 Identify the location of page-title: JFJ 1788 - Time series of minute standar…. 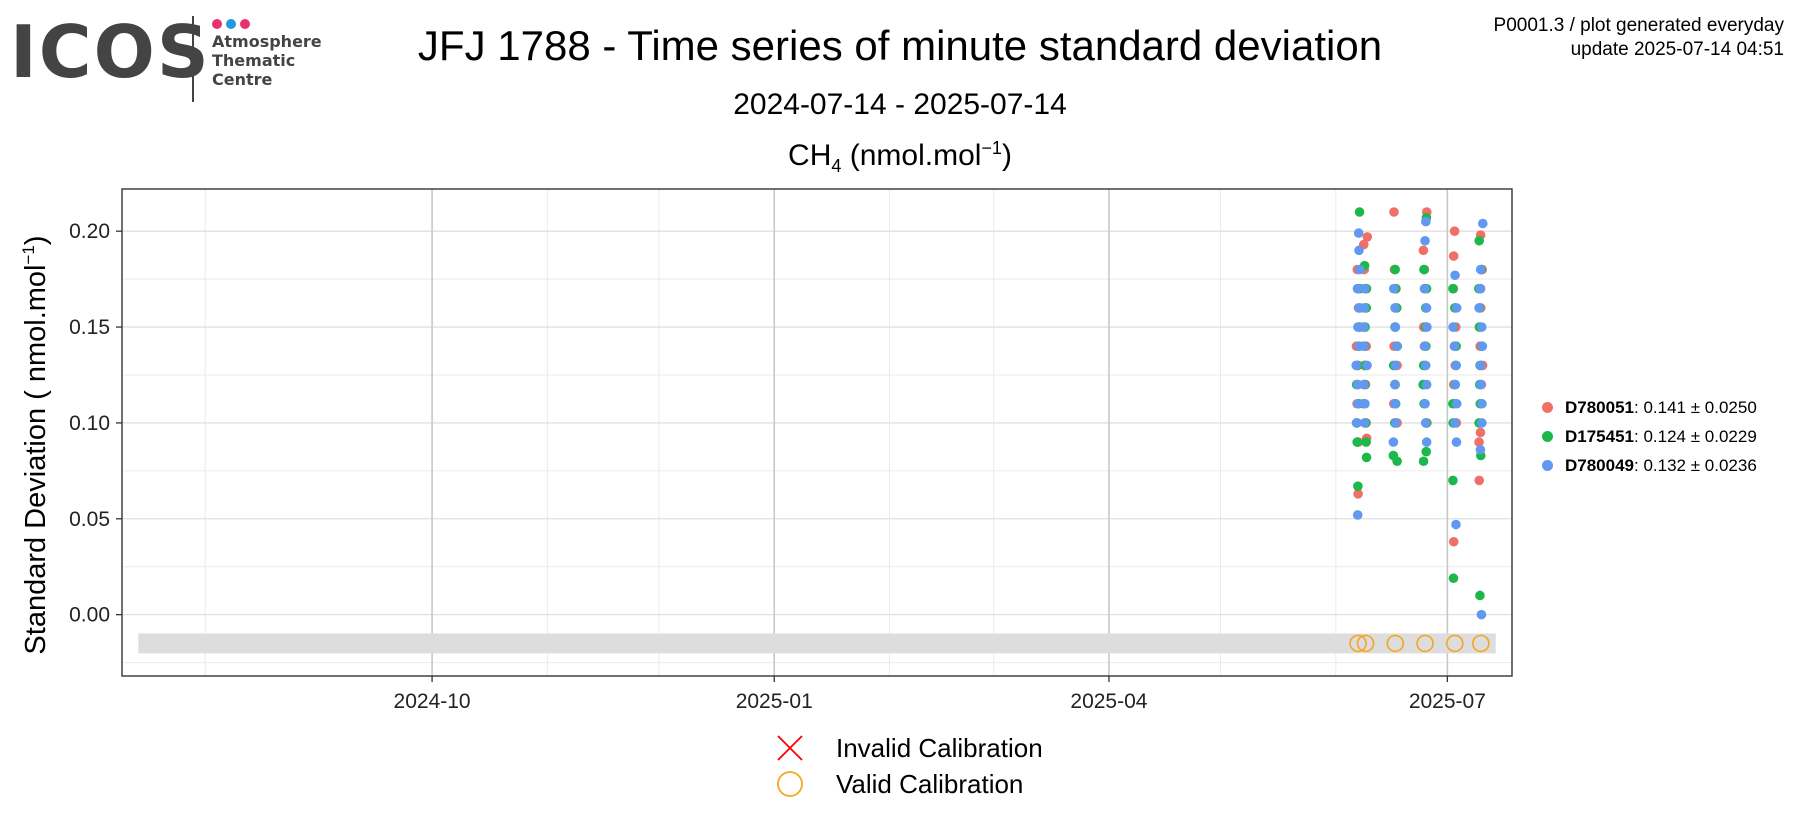
(900, 45).